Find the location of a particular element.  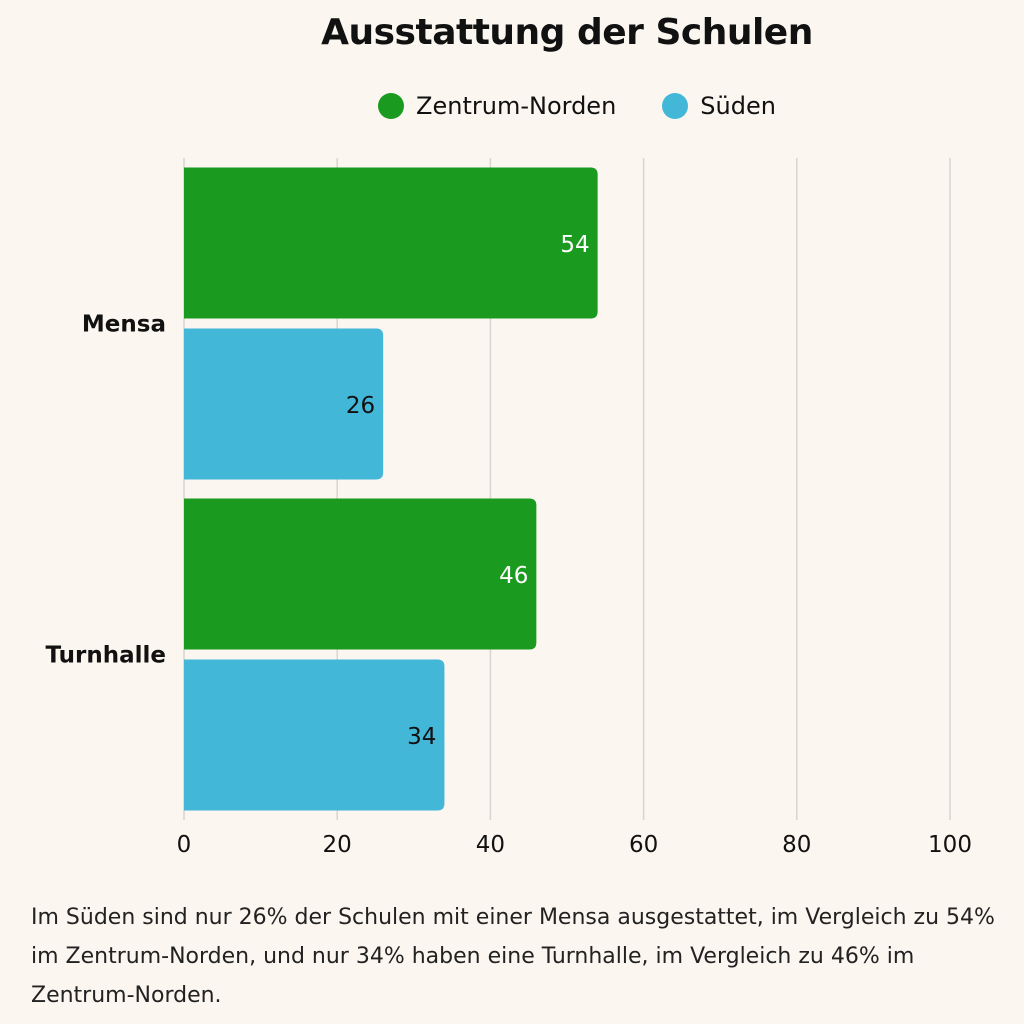

legend-label-zentrum-norden: Zentrum-Norden is located at coordinates (516, 106).